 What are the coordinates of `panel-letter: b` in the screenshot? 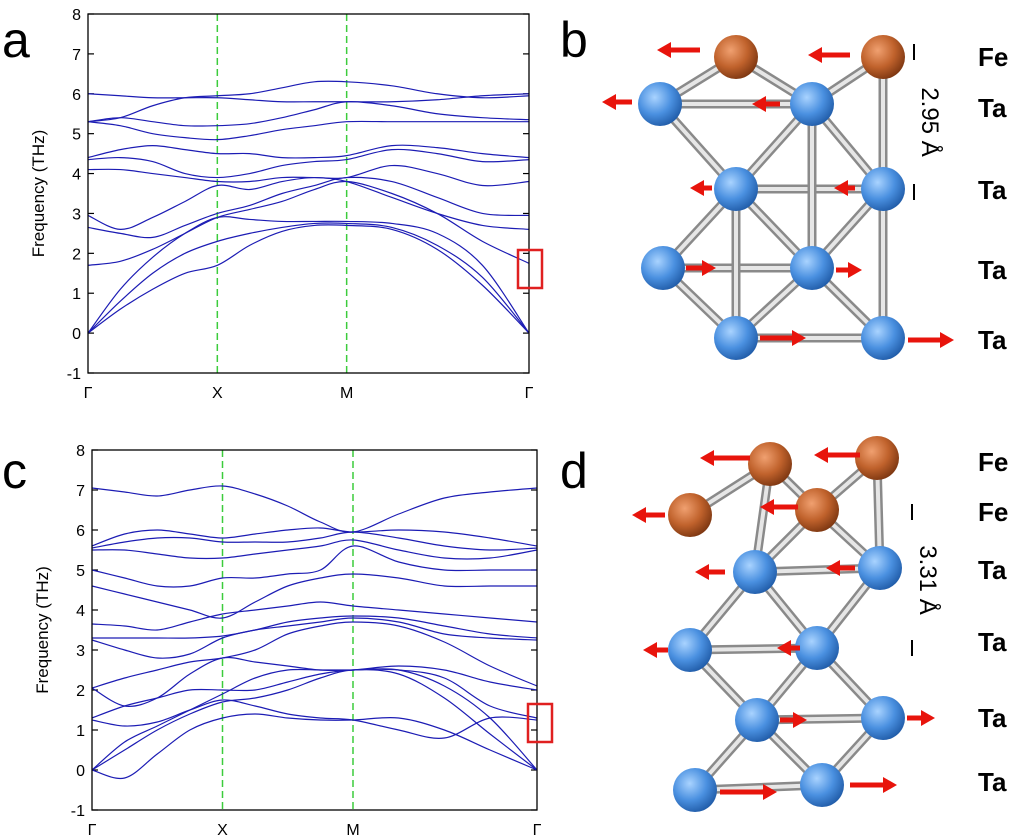 It's located at (574, 40).